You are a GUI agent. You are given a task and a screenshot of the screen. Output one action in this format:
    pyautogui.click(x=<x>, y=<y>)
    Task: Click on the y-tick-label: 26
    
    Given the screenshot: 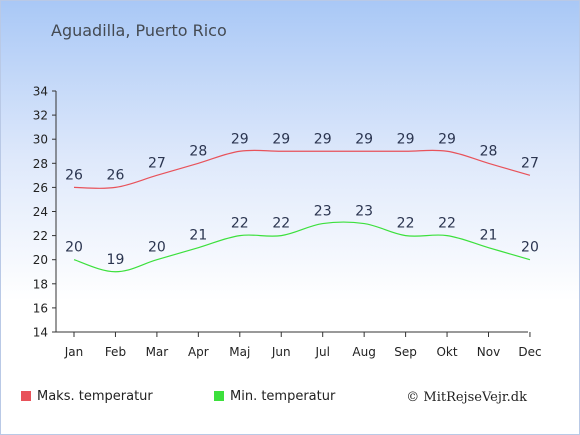 What is the action you would take?
    pyautogui.click(x=40, y=188)
    